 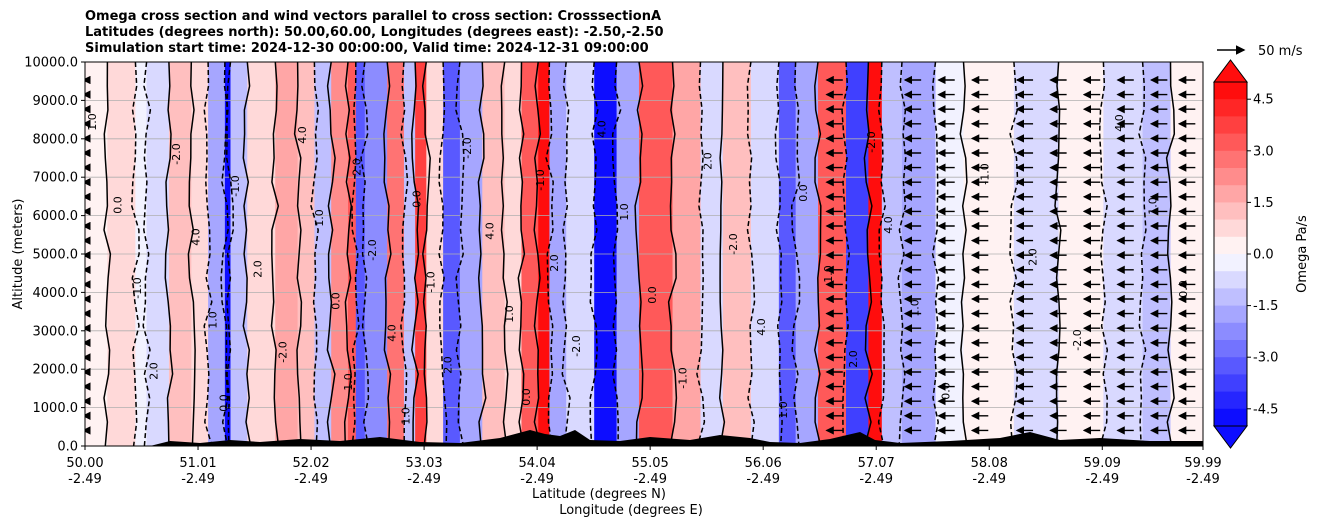 I want to click on colorbar-tick-label: -1.5, so click(x=1265, y=306).